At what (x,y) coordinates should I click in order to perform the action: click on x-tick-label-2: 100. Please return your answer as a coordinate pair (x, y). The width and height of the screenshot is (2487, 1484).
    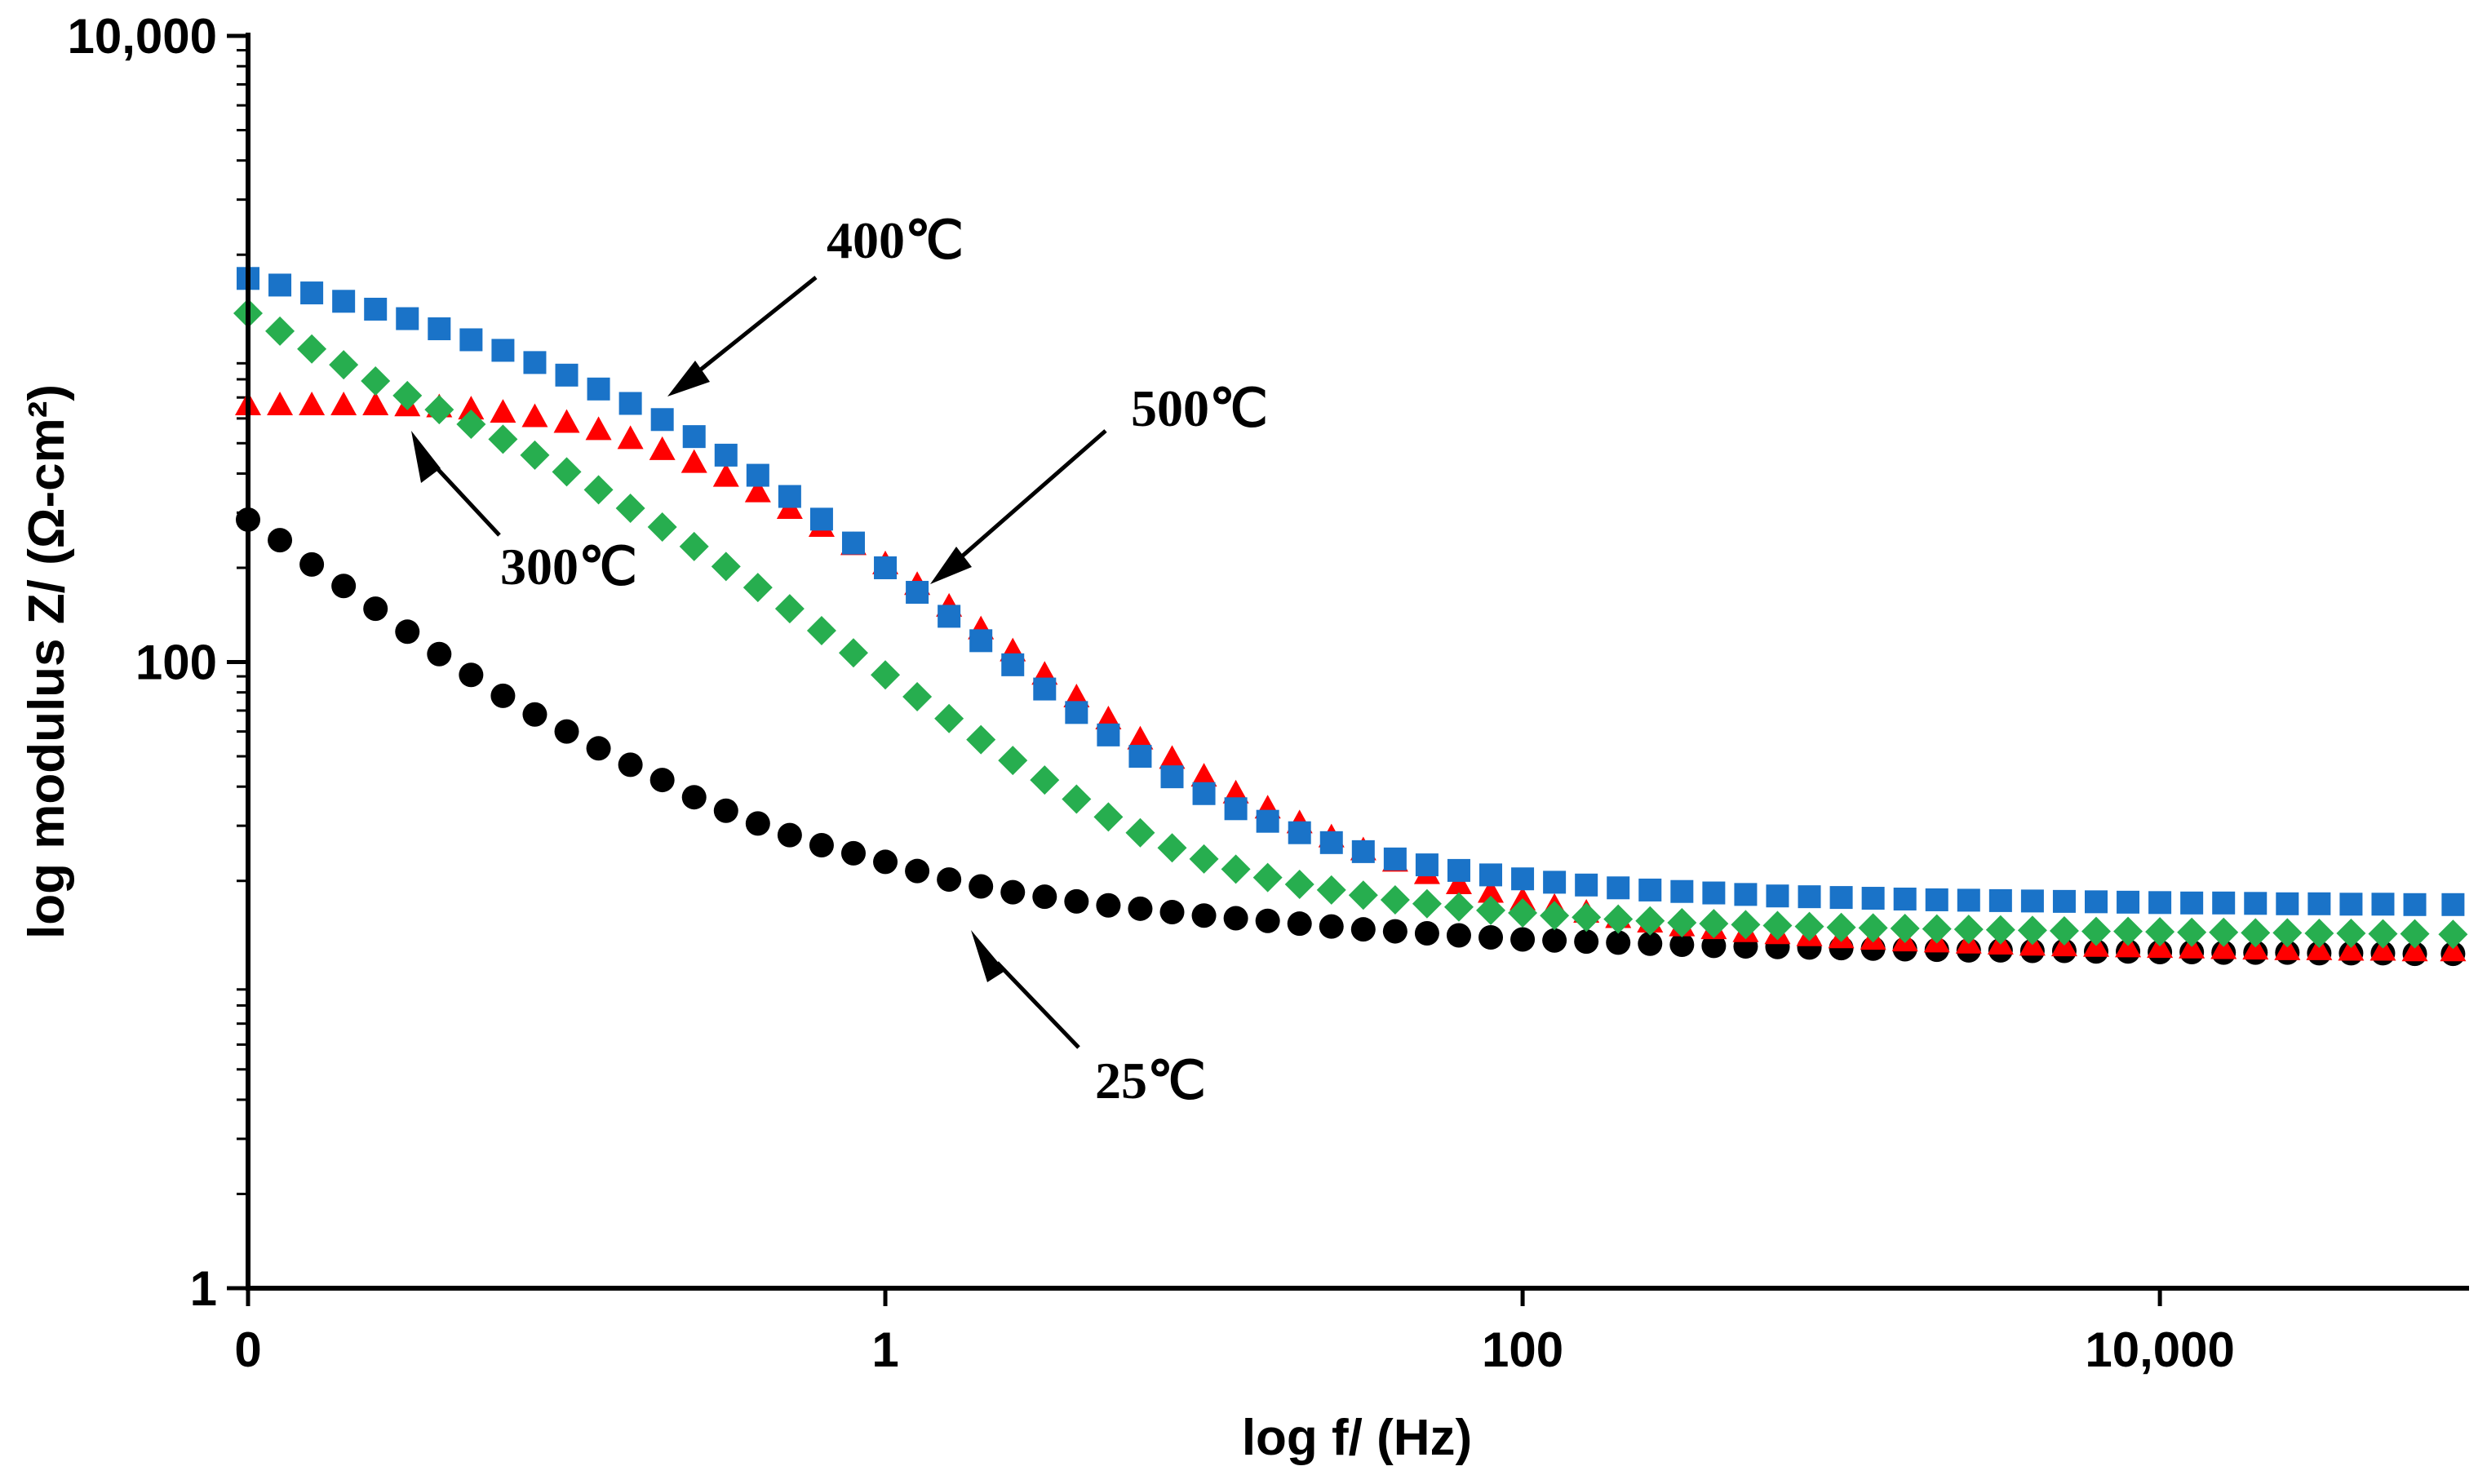
    Looking at the image, I should click on (1522, 1349).